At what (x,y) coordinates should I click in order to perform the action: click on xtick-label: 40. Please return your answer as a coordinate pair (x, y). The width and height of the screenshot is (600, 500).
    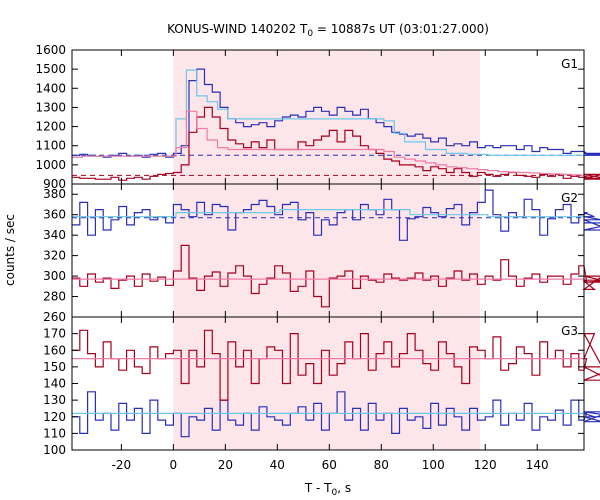
    Looking at the image, I should click on (277, 465).